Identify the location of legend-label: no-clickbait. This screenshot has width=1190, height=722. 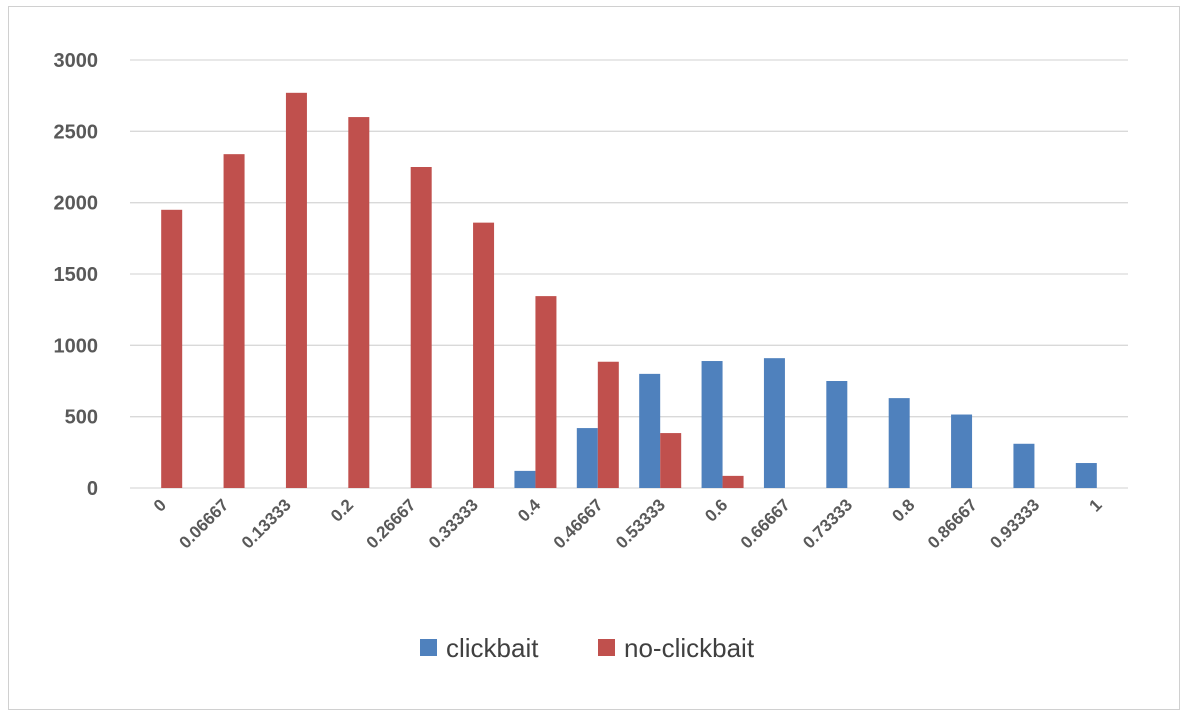
(689, 648).